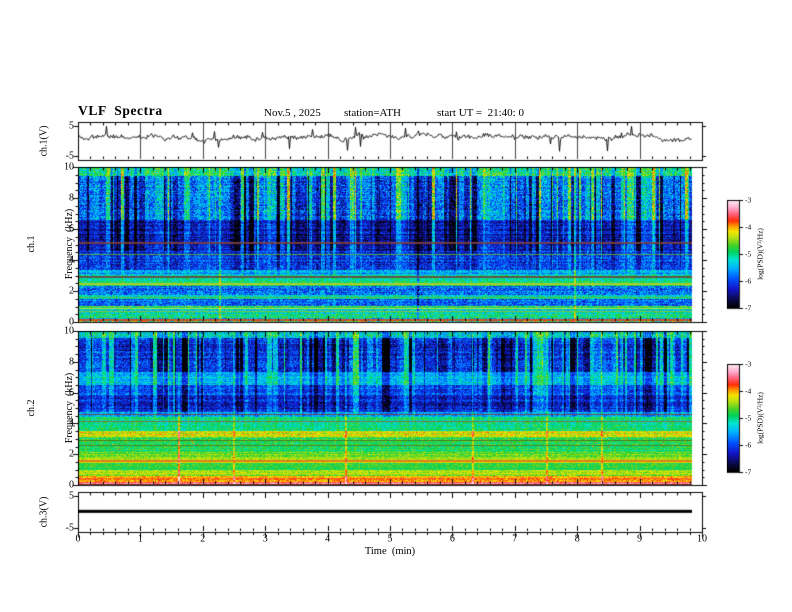 The image size is (792, 612). Describe the element at coordinates (452, 539) in the screenshot. I see `x-tick-label: 6` at that location.